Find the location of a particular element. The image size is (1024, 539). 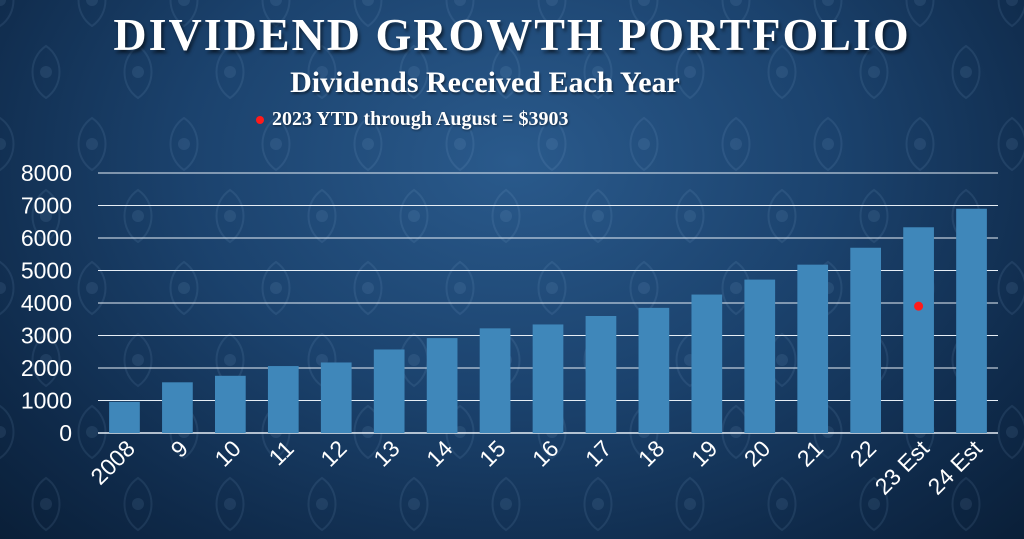

y-tick-label: 4000 is located at coordinates (46, 303).